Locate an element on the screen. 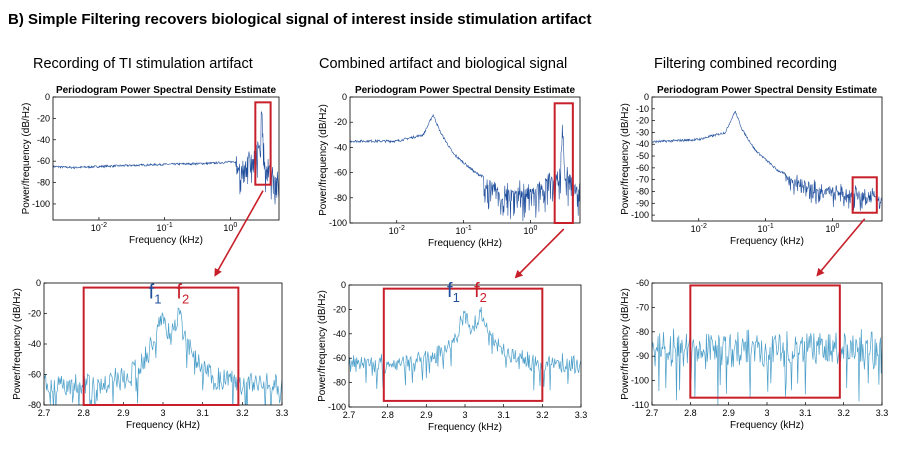 The height and width of the screenshot is (454, 923). x-tick-label: 10⁻² is located at coordinates (397, 230).